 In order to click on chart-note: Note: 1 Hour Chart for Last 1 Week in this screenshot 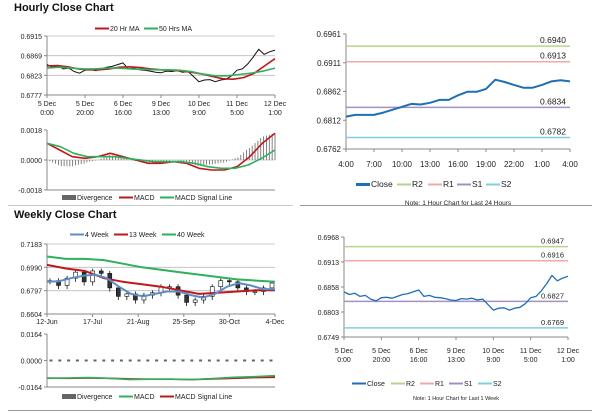, I will do `click(456, 399)`.